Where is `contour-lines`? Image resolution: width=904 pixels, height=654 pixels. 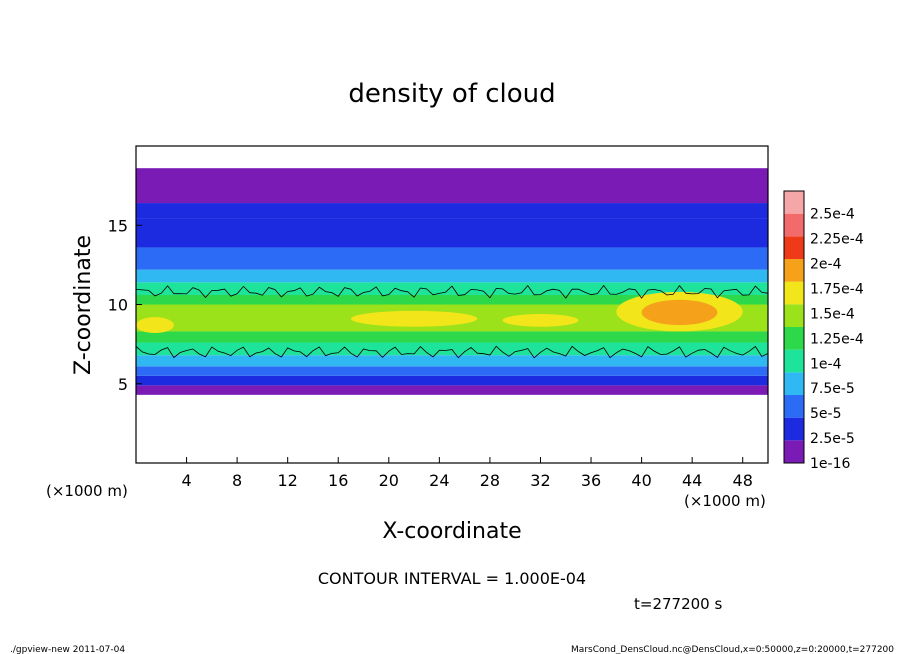 contour-lines is located at coordinates (452, 321).